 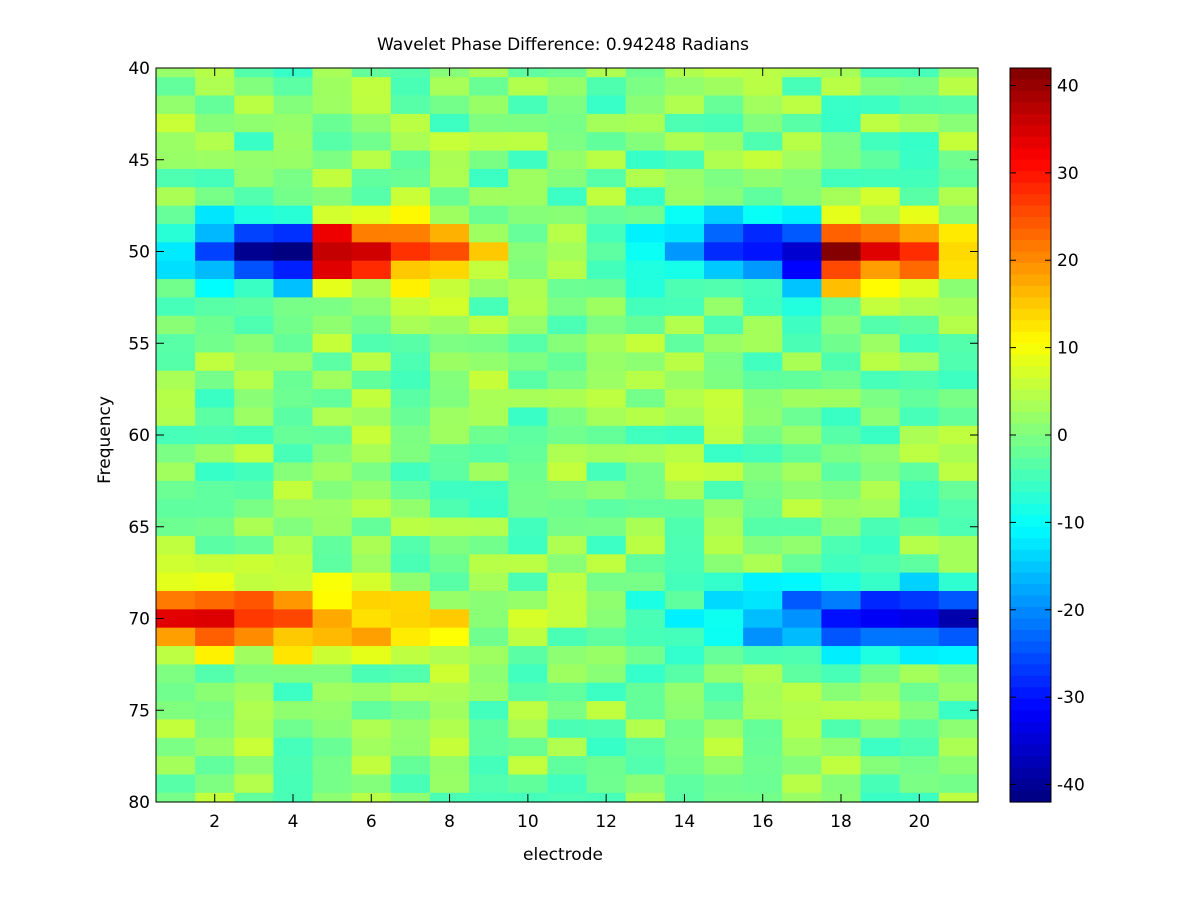 What do you see at coordinates (371, 822) in the screenshot?
I see `x-tick-label: 6` at bounding box center [371, 822].